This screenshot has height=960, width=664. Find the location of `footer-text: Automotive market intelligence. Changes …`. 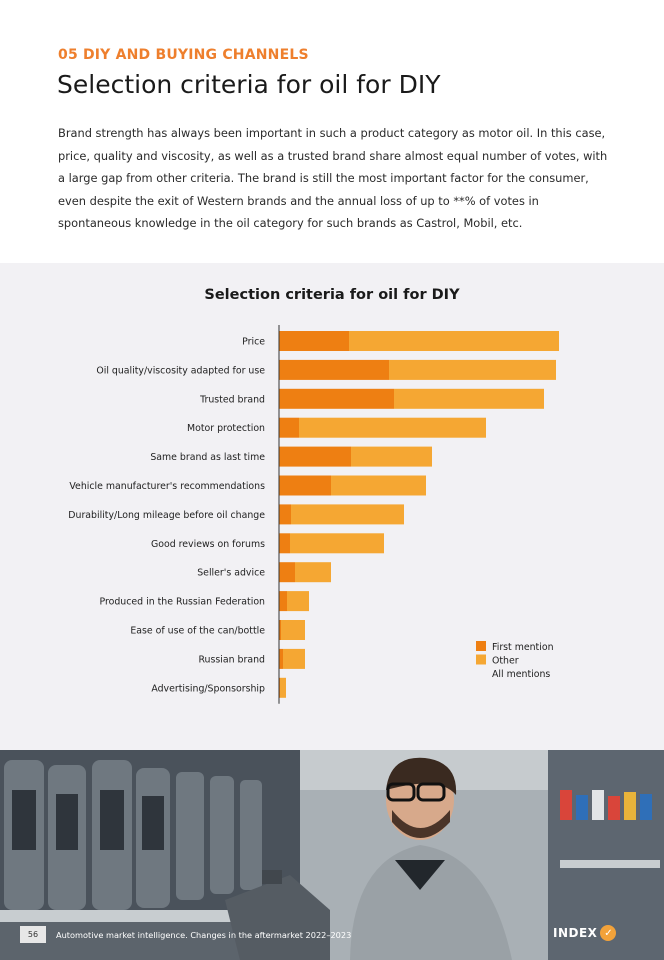

footer-text: Automotive market intelligence. Changes … is located at coordinates (204, 935).